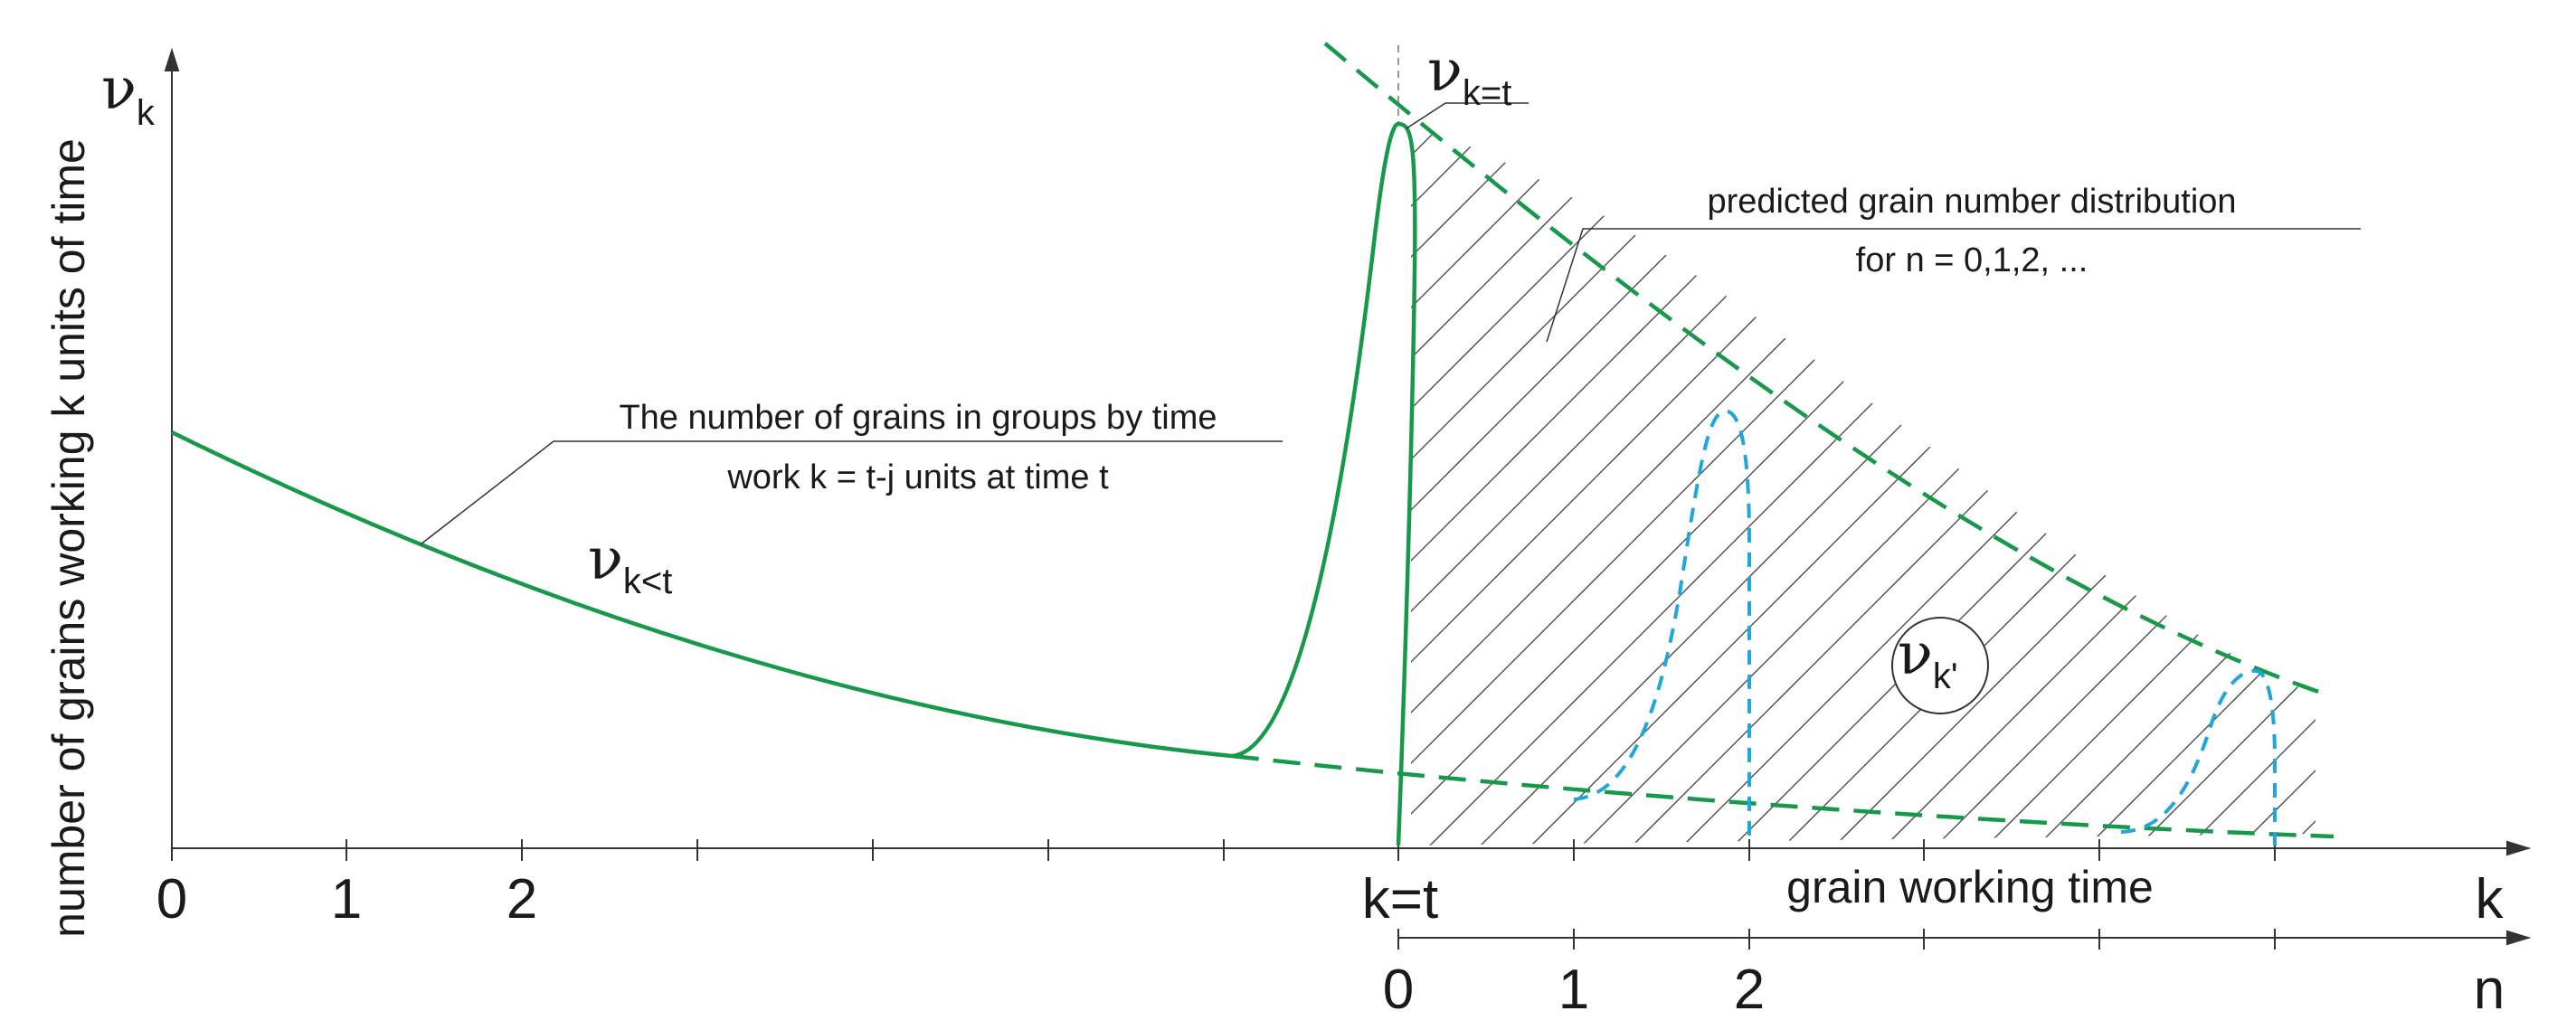 The width and height of the screenshot is (2576, 1030). What do you see at coordinates (1426, 115) in the screenshot?
I see `peak-label-leader` at bounding box center [1426, 115].